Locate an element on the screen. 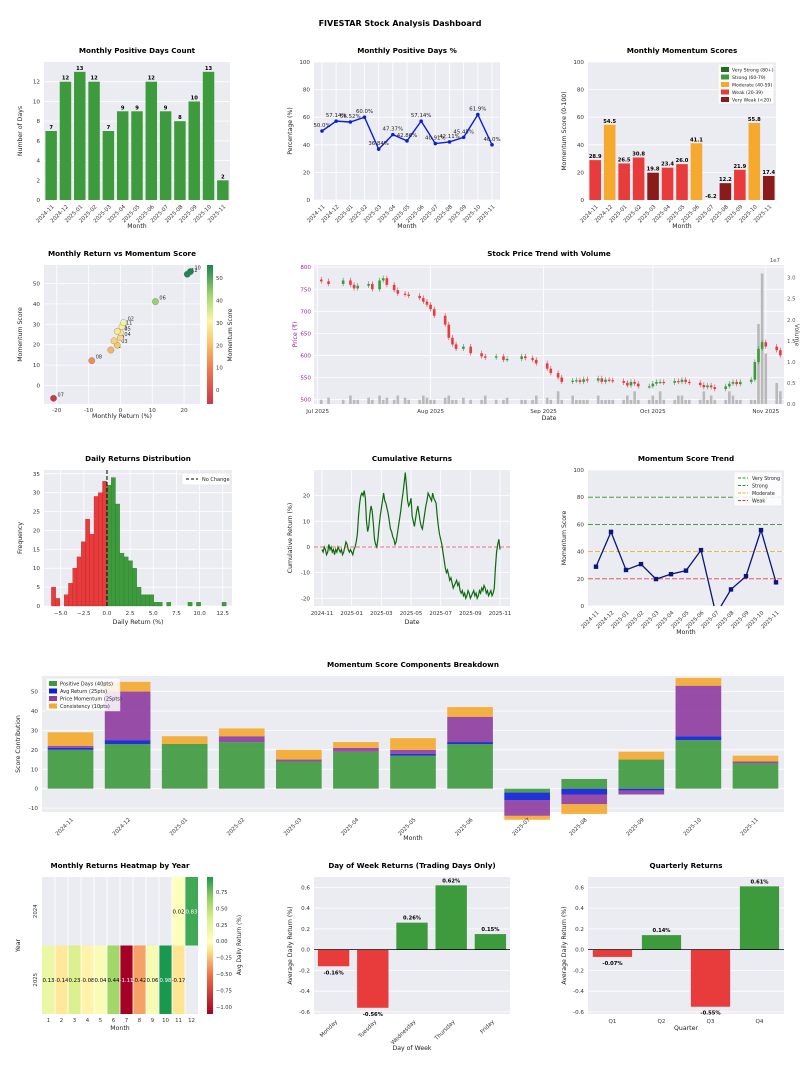  bar-value-label: -6.2 is located at coordinates (711, 197).